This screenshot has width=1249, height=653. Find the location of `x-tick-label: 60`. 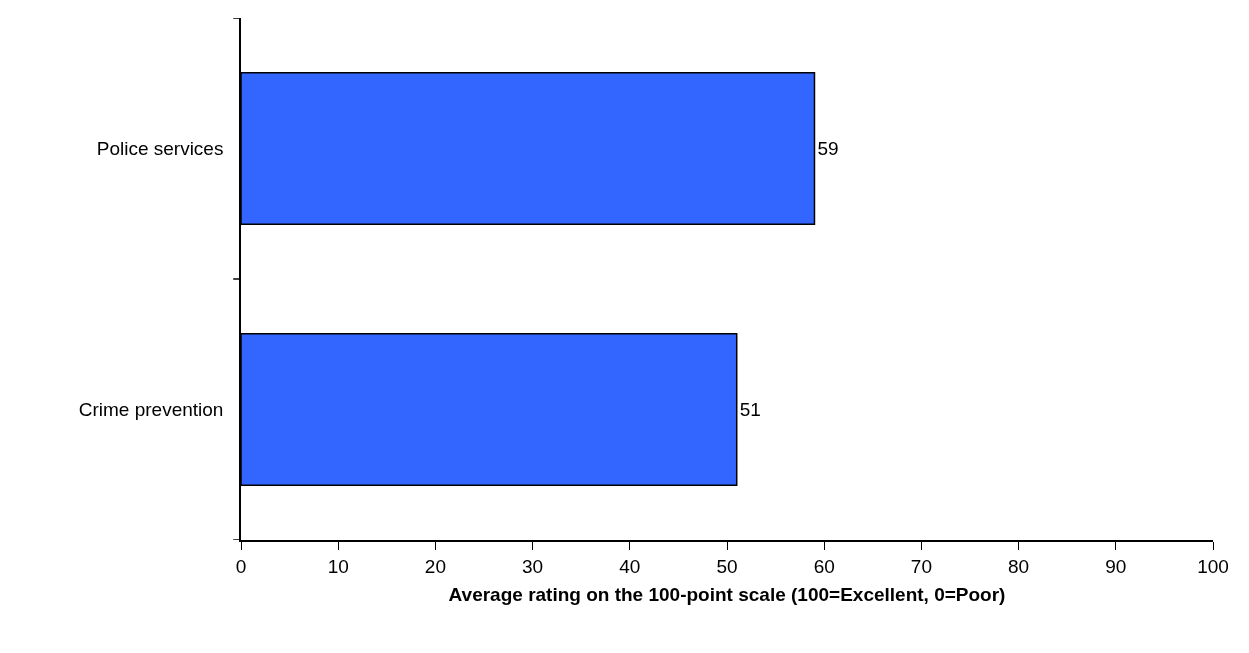

x-tick-label: 60 is located at coordinates (824, 566).